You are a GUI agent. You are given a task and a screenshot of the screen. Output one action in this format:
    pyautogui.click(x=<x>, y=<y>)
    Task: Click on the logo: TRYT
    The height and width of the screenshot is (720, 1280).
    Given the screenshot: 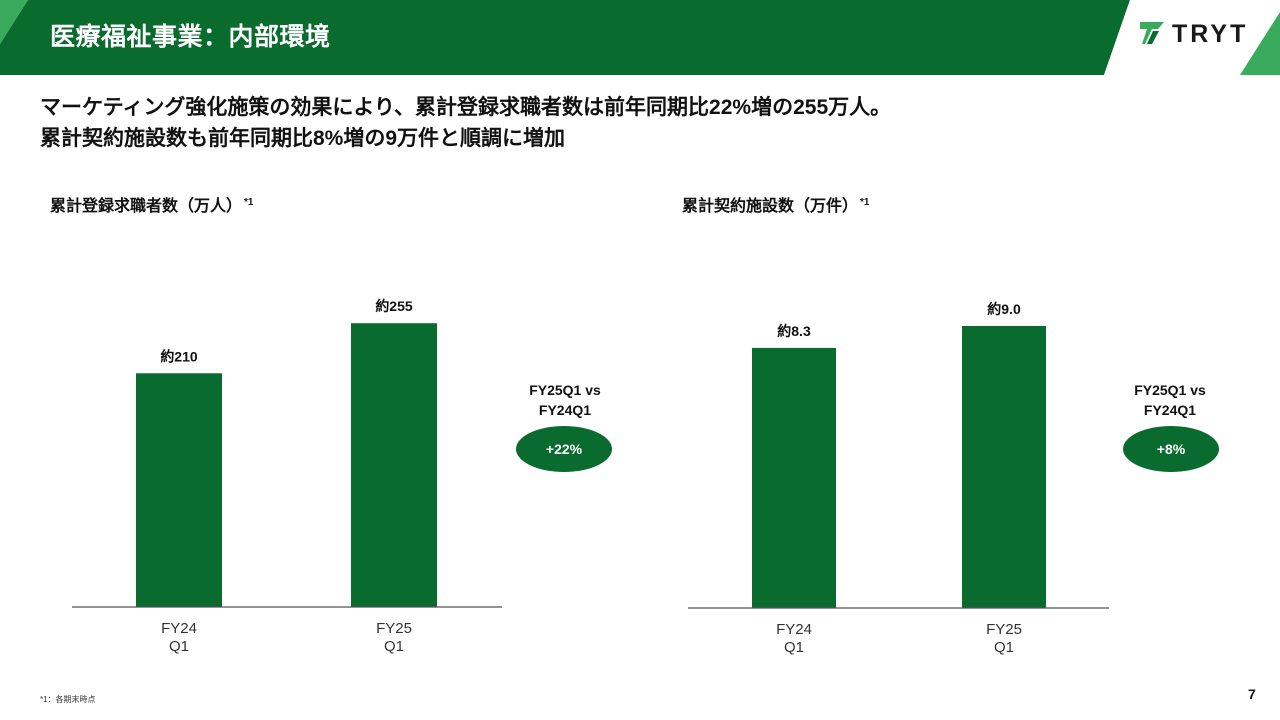 What is the action you would take?
    pyautogui.click(x=1198, y=34)
    